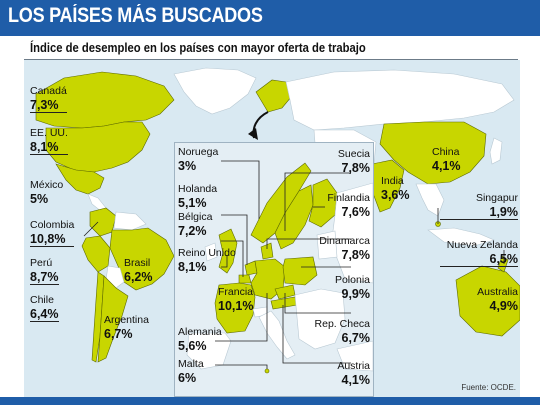  What do you see at coordinates (197, 196) in the screenshot?
I see `label-holanda: Holanda 5,1%` at bounding box center [197, 196].